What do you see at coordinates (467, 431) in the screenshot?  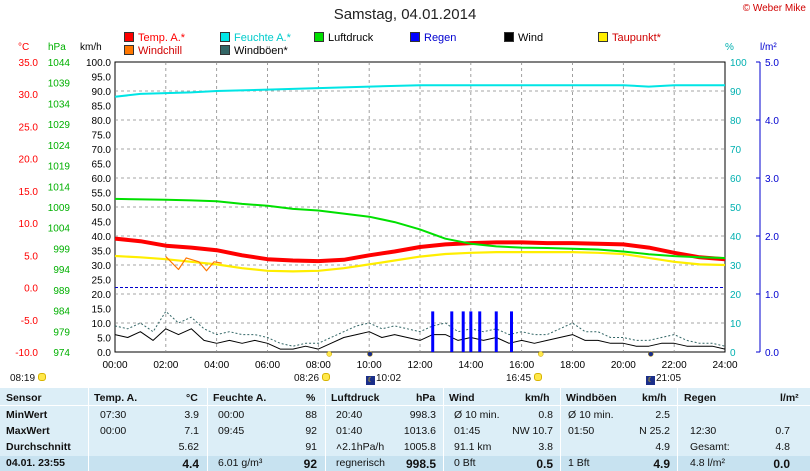 I see `wind-left: 01:45` at bounding box center [467, 431].